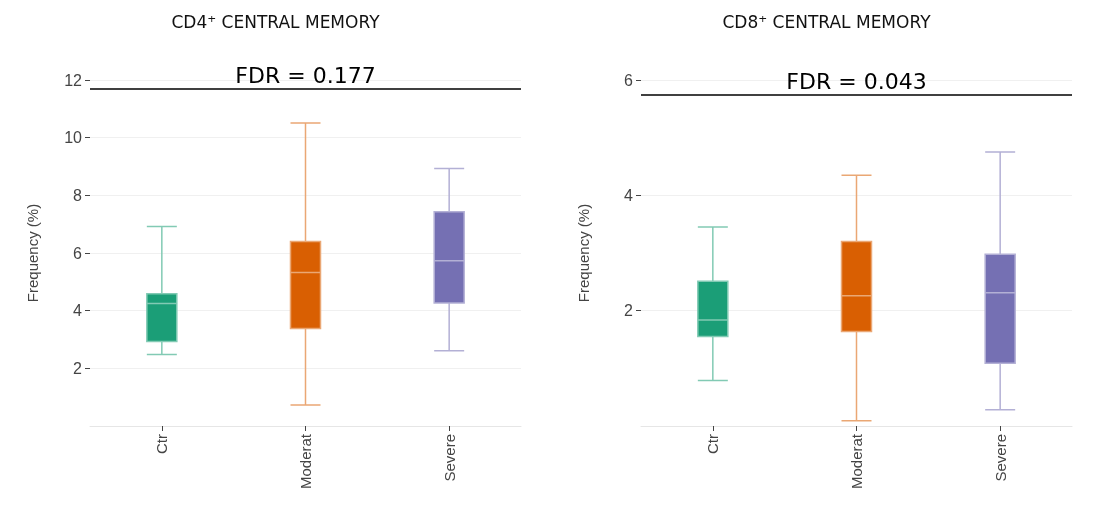 This screenshot has width=1102, height=506. What do you see at coordinates (305, 76) in the screenshot?
I see `annotation: FDR = 0.177` at bounding box center [305, 76].